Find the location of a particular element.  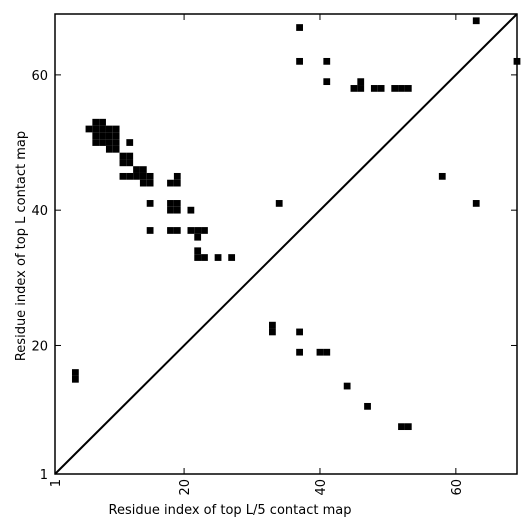

y-tick-label: 40 is located at coordinates (39, 211).